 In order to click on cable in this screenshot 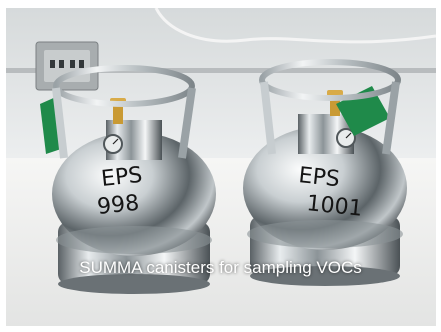, I will do `click(295, 26)`.